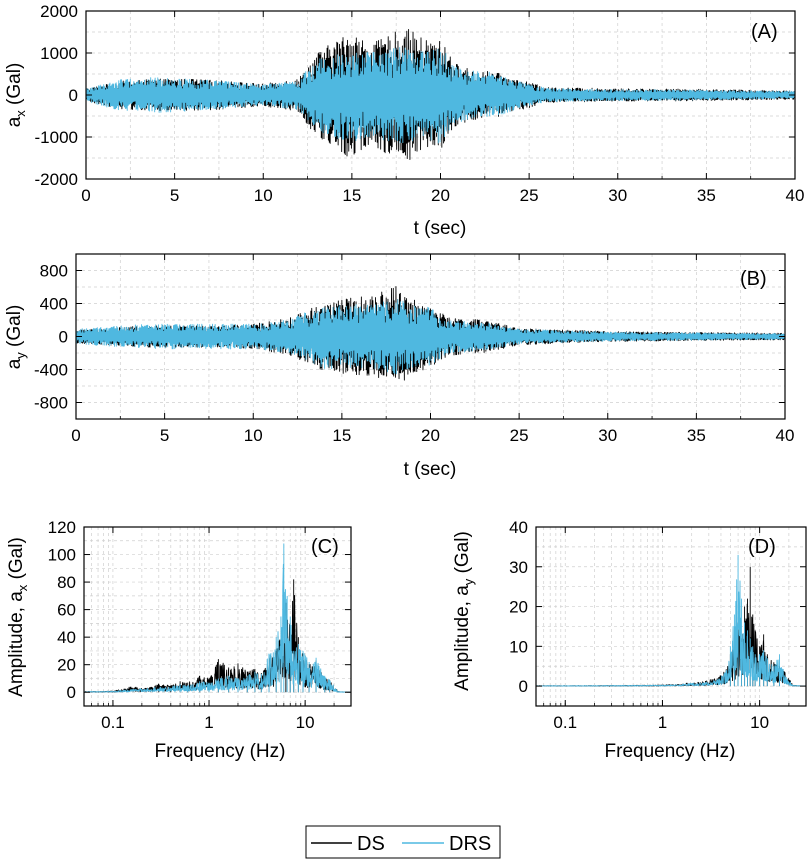  I want to click on panel-a-ytick-label: -1000, so click(56, 137).